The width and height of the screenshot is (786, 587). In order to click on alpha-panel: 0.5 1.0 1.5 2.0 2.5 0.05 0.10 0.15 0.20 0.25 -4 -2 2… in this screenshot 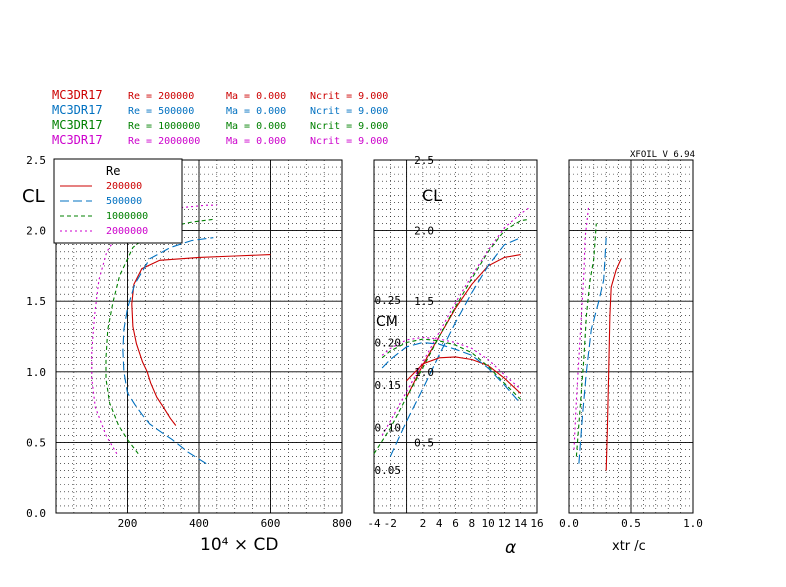, I will do `click(455, 342)`.